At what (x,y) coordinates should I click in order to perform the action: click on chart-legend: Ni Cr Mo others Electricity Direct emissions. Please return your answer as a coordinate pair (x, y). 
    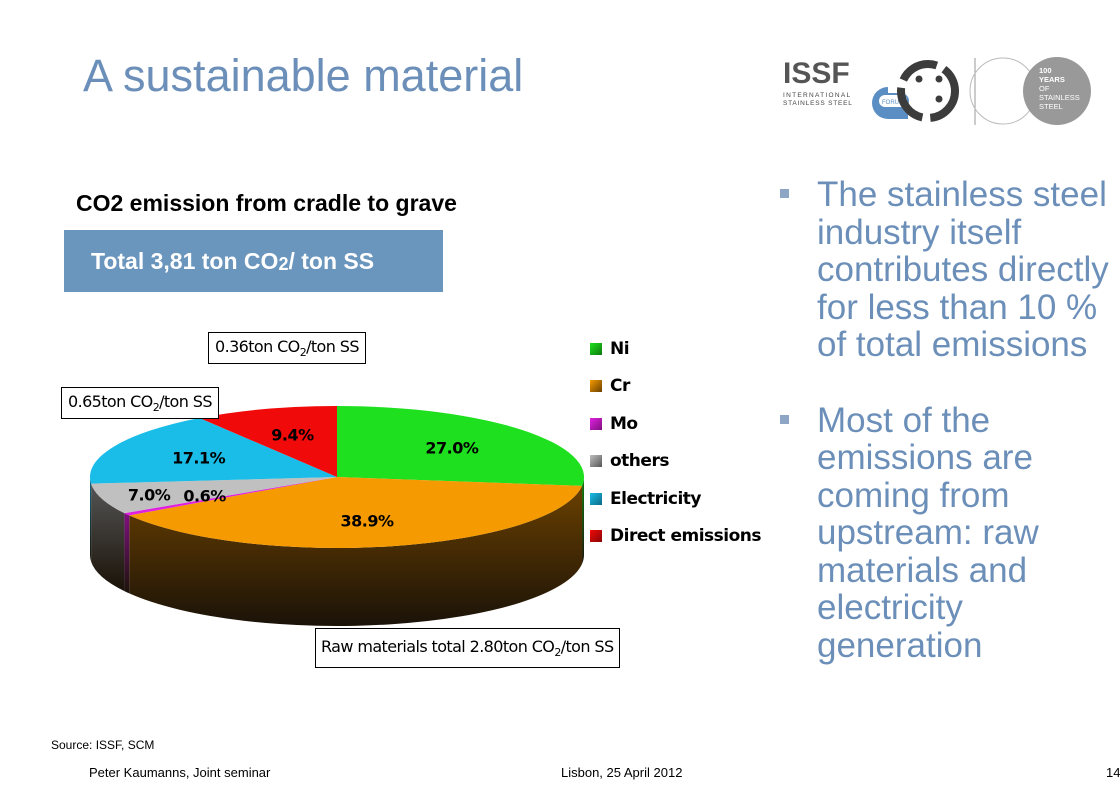
    Looking at the image, I should click on (676, 443).